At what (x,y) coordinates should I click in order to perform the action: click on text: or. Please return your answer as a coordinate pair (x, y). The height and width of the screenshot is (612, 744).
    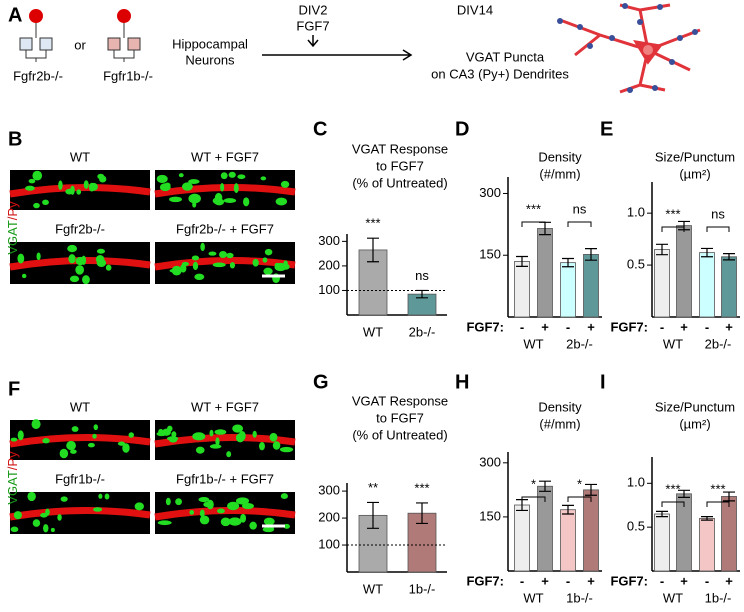
    Looking at the image, I should click on (80, 44).